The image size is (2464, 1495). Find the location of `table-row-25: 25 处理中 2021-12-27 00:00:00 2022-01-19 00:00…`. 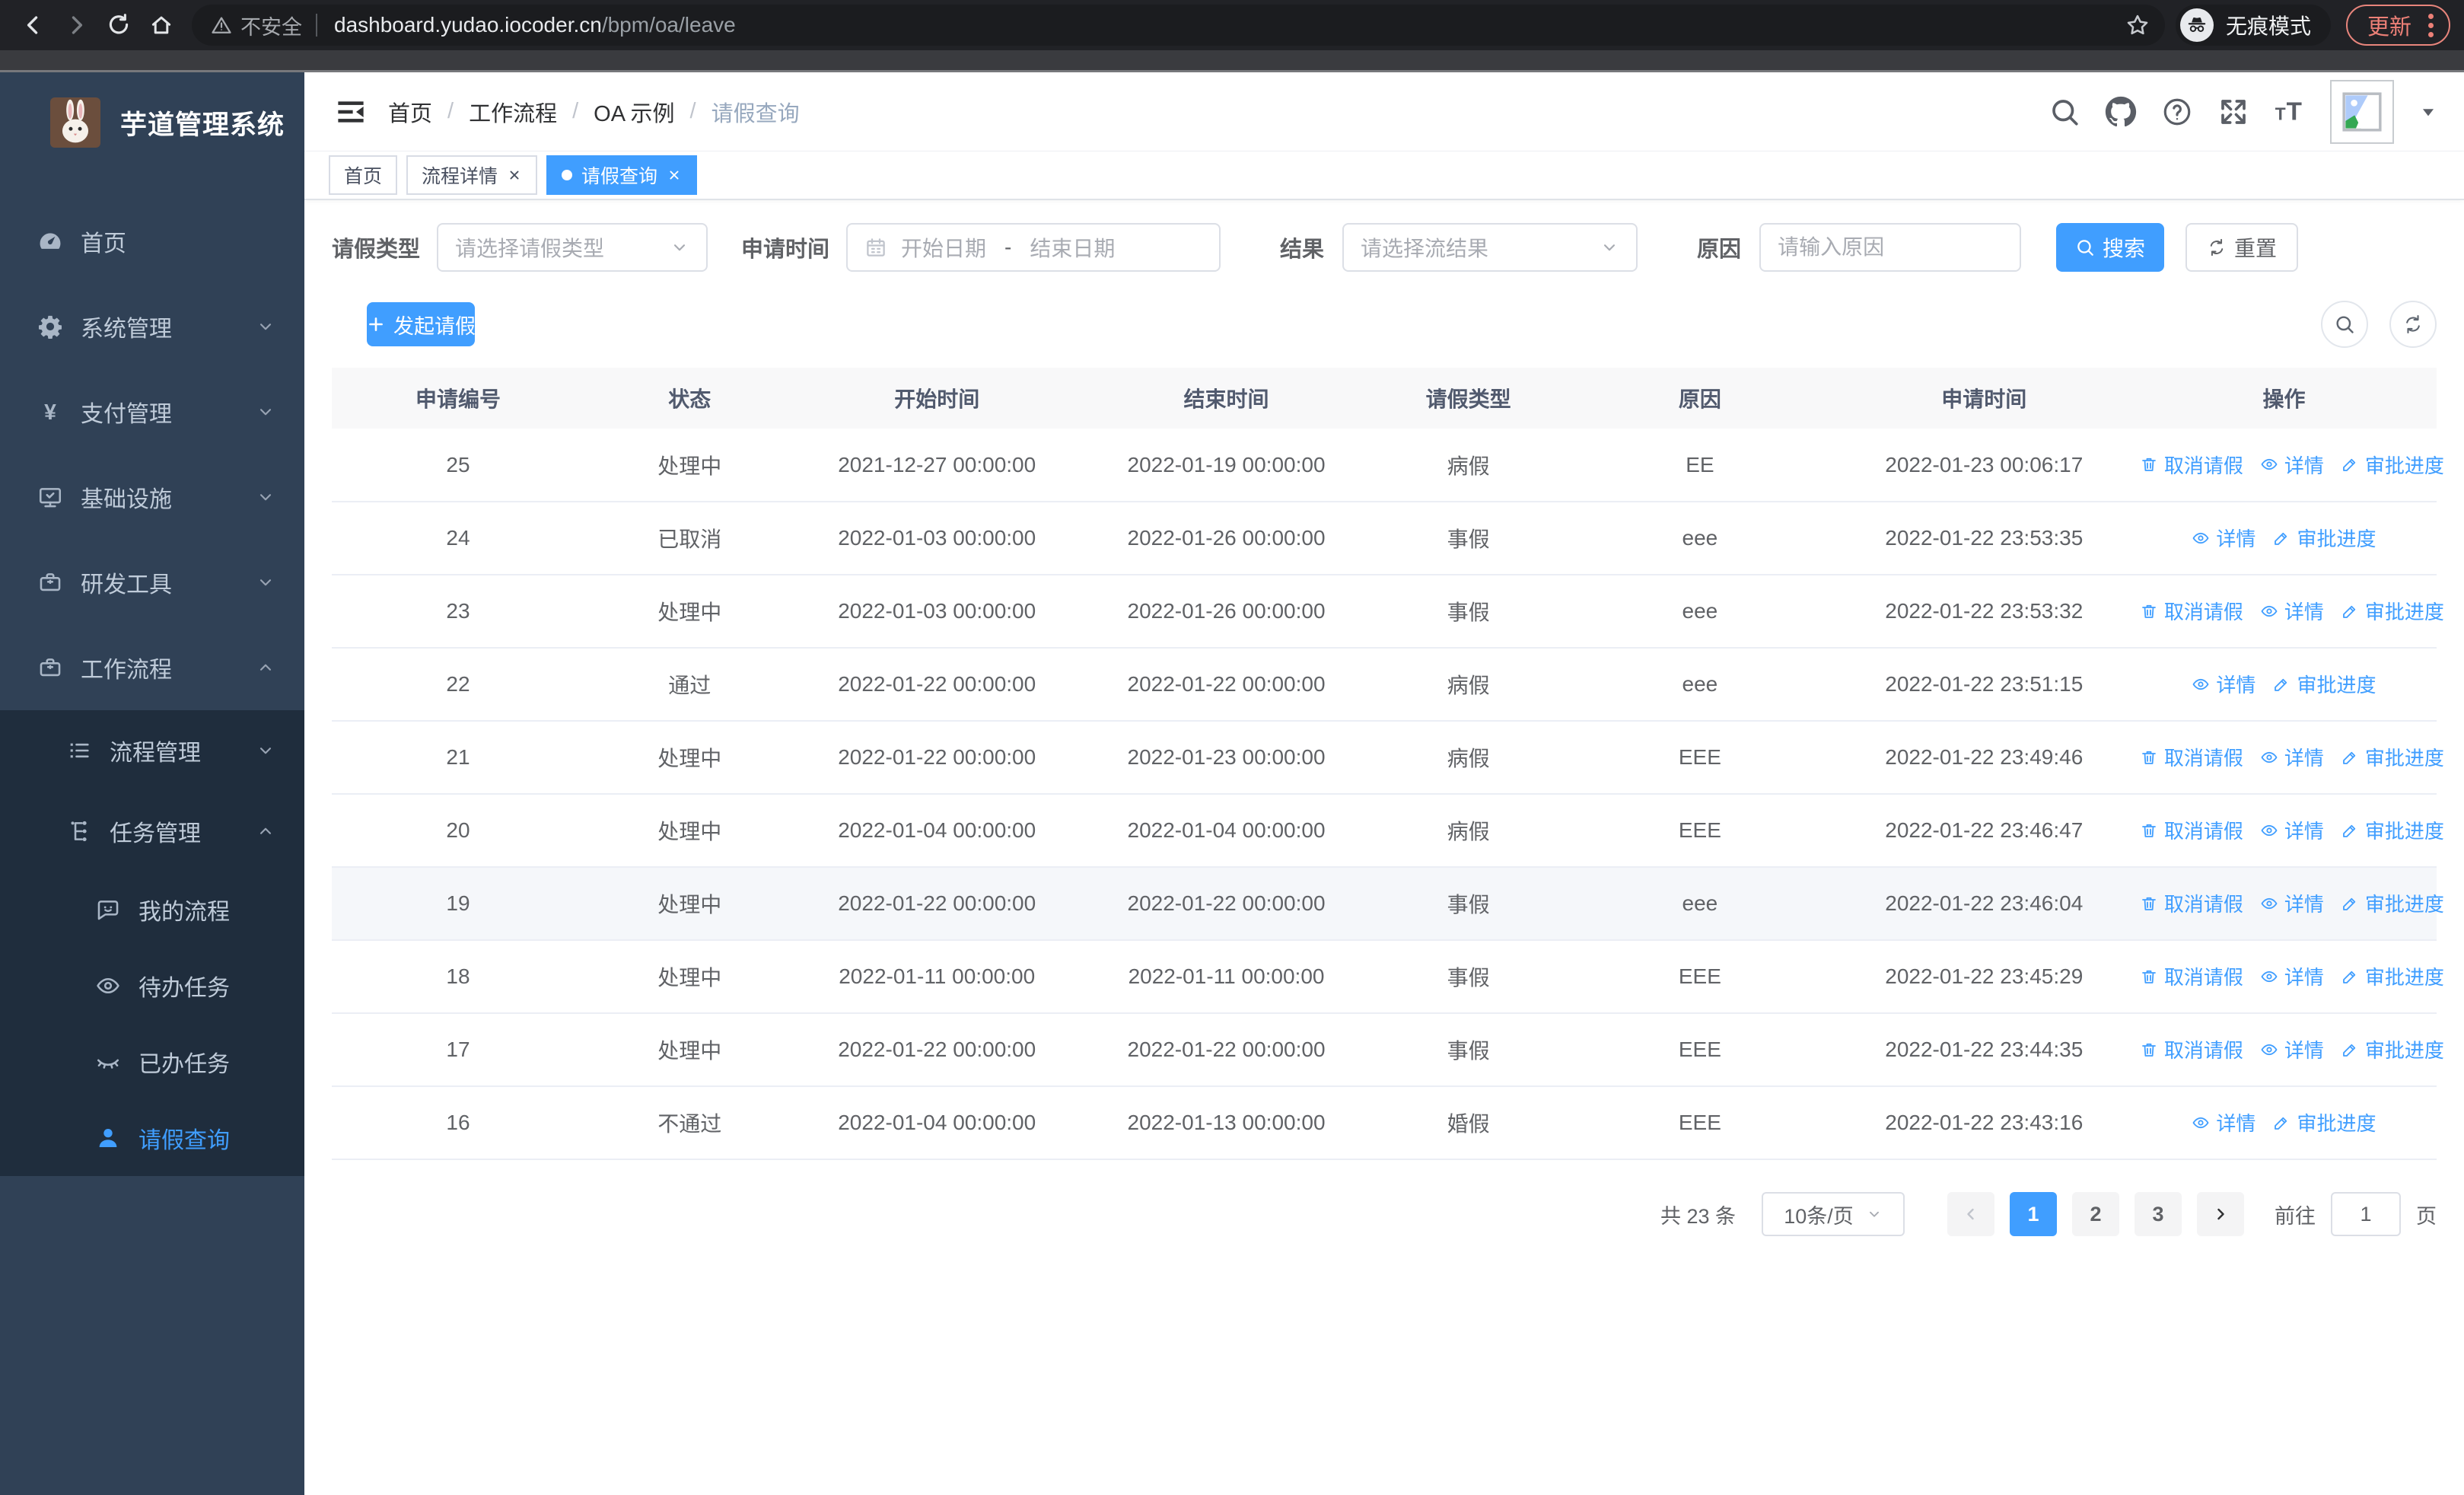

table-row-25: 25 处理中 2021-12-27 00:00:00 2022-01-19 00:00… is located at coordinates (1388, 466).